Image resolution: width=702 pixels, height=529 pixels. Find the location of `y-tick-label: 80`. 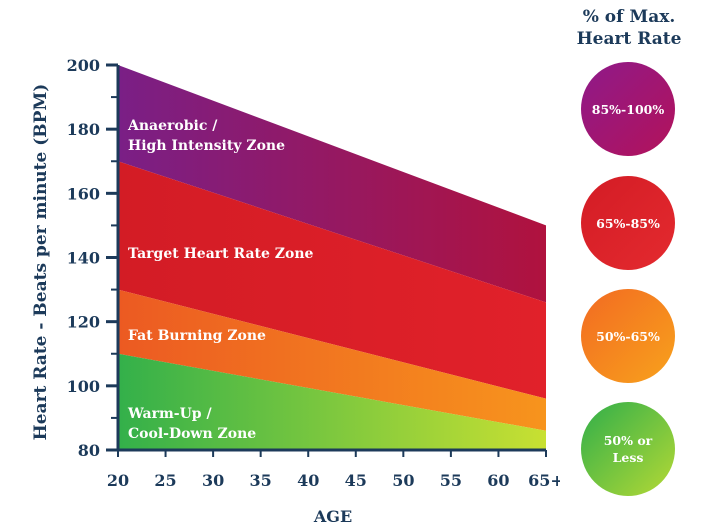

y-tick-label: 80 is located at coordinates (89, 450).